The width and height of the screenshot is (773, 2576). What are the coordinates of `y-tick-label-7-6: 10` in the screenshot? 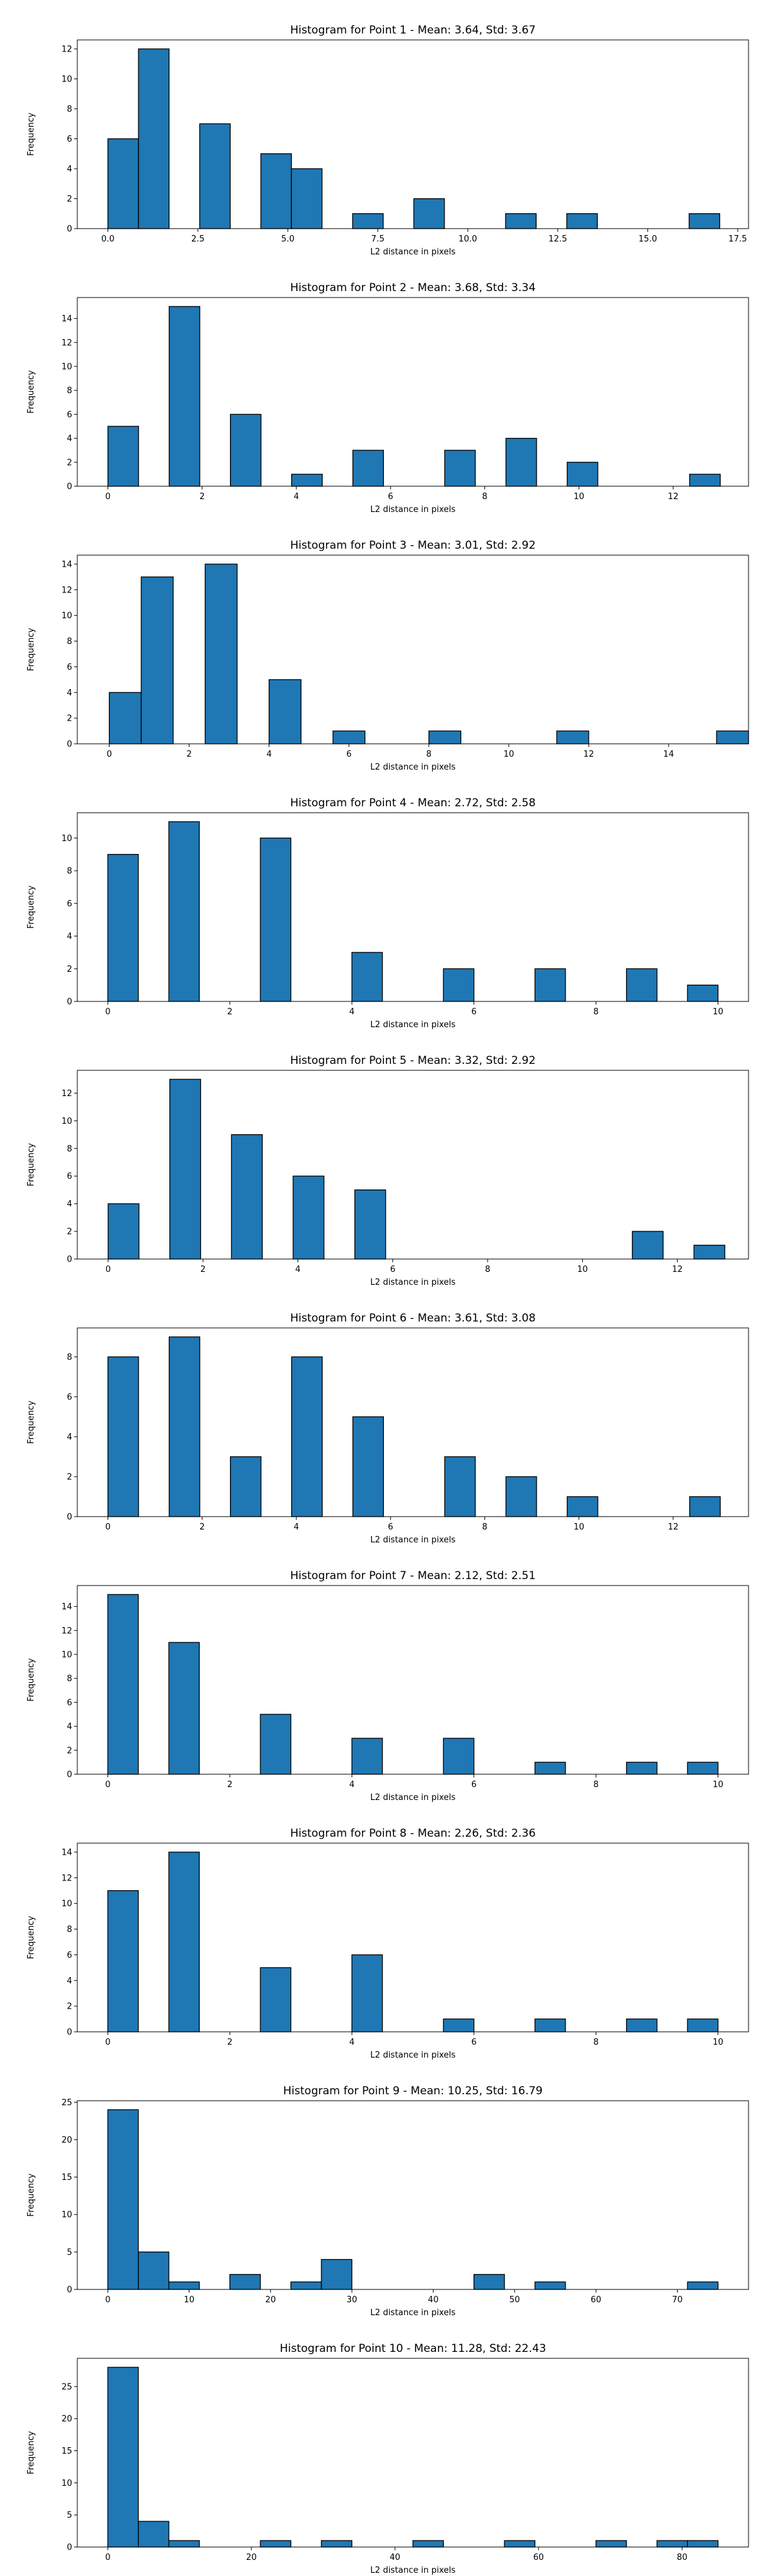 It's located at (66, 1655).